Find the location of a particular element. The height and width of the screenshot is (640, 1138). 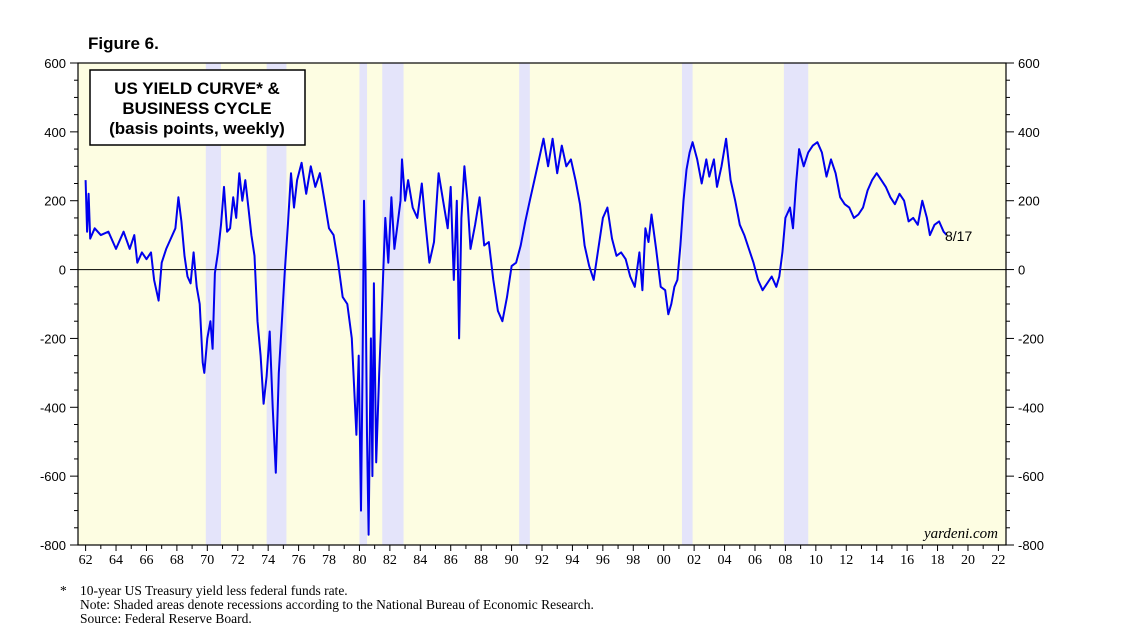

x-tick-label: 68 is located at coordinates (177, 560).